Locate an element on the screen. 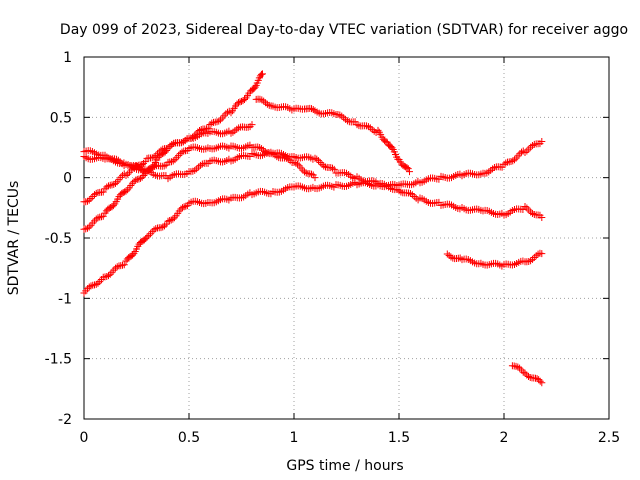 The image size is (640, 480). y-axis-label: SDTVAR / TECUs is located at coordinates (14, 238).